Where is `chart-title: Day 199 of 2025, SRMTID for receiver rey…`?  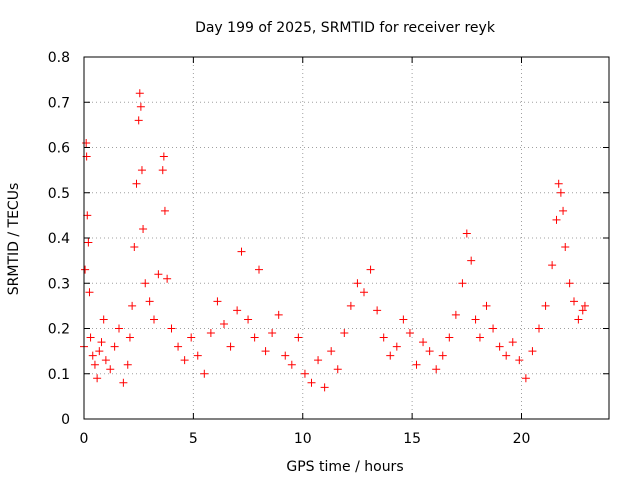 chart-title: Day 199 of 2025, SRMTID for receiver rey… is located at coordinates (345, 28).